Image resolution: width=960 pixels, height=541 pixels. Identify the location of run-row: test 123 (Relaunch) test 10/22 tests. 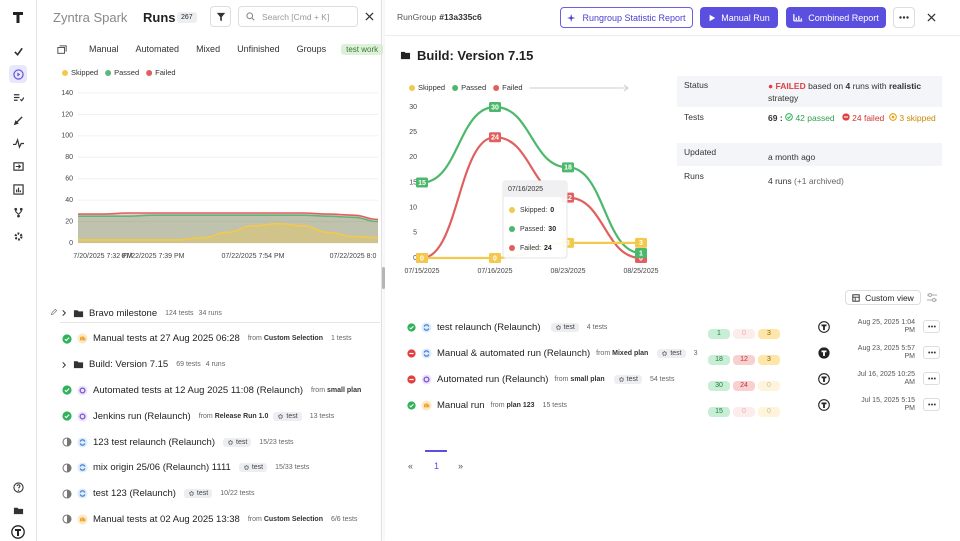
(158, 494).